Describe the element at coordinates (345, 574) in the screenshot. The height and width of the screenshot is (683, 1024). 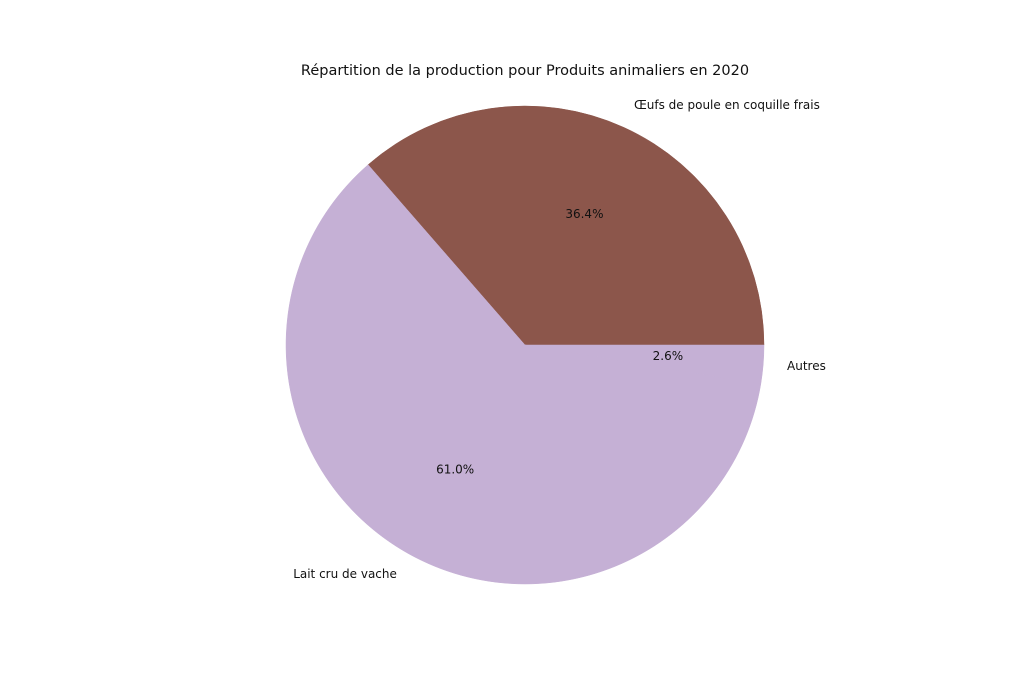
I see `slice-label-lait-cru-de-vache: Lait cru de vache` at that location.